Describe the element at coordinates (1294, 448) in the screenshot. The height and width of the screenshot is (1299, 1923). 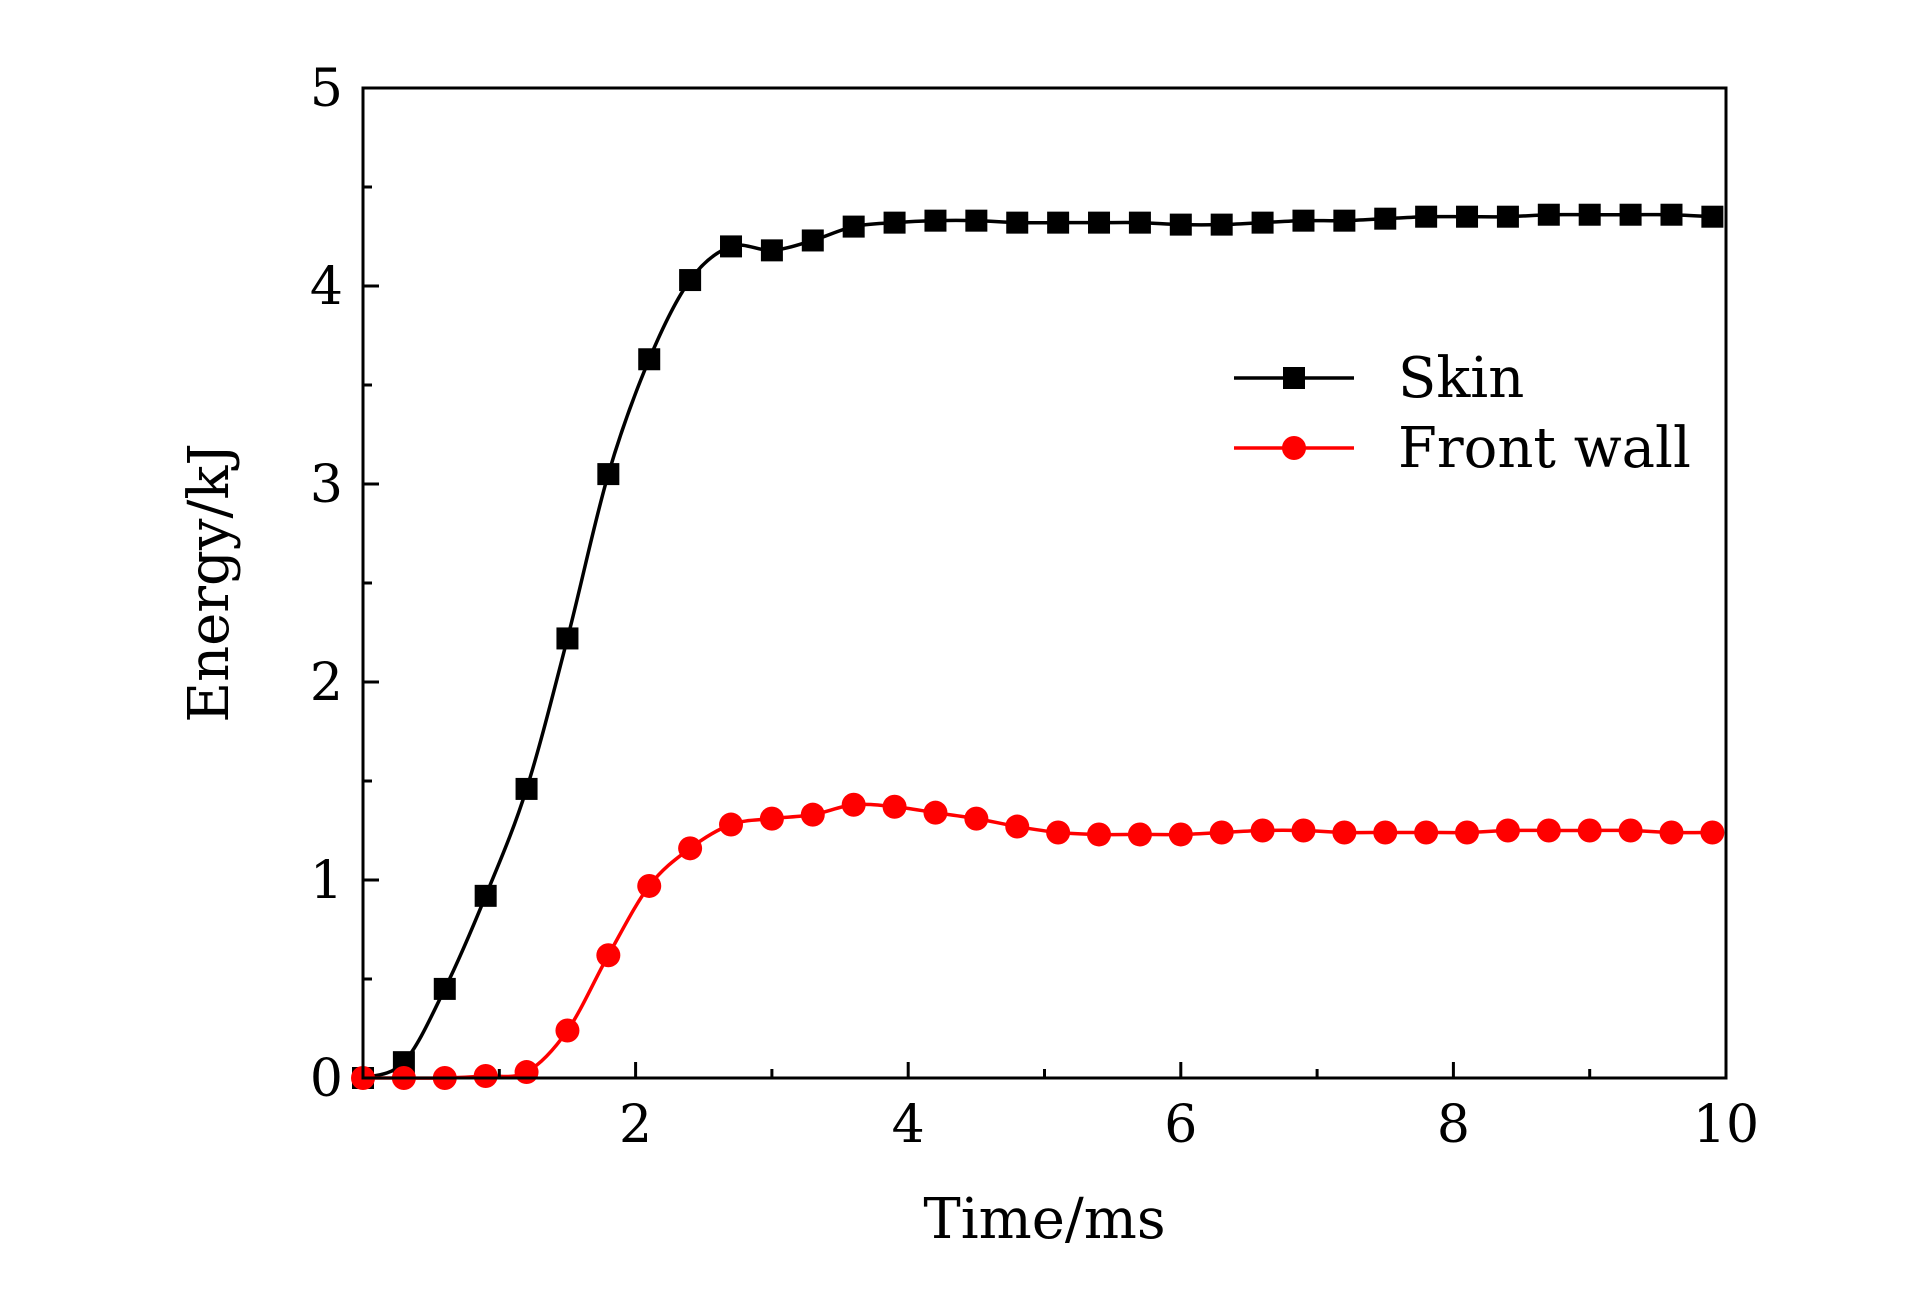
I see `legend-marker-front-wall` at that location.